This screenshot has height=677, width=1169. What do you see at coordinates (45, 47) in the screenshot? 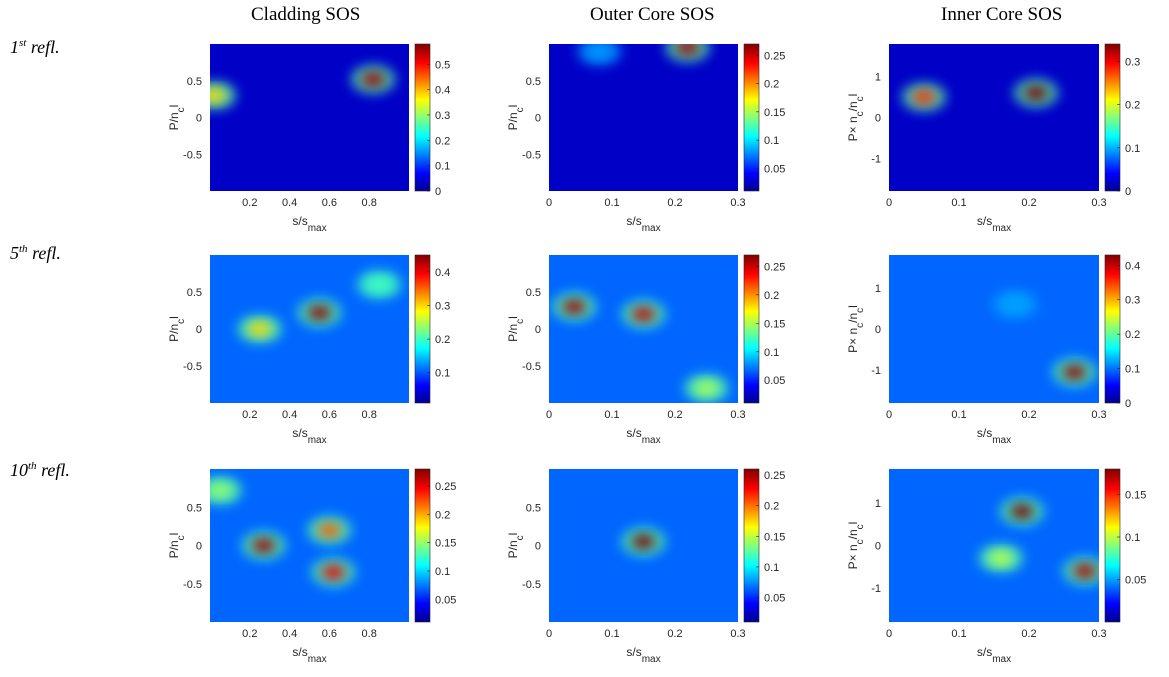
I see `row-text: refl.` at bounding box center [45, 47].